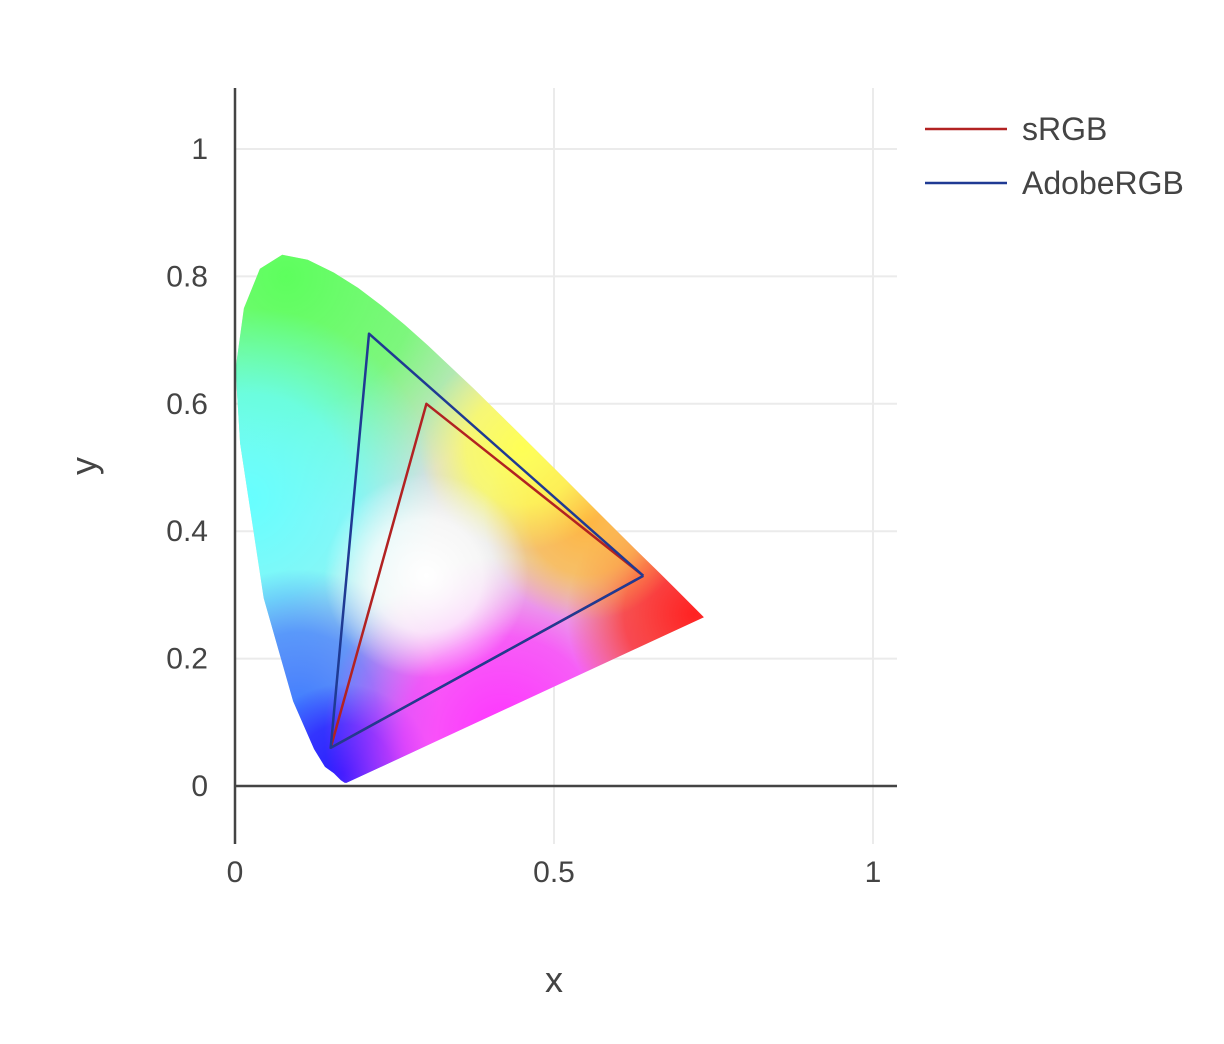 The height and width of the screenshot is (1044, 1224). I want to click on legend-item-srgb: sRGB, so click(1016, 129).